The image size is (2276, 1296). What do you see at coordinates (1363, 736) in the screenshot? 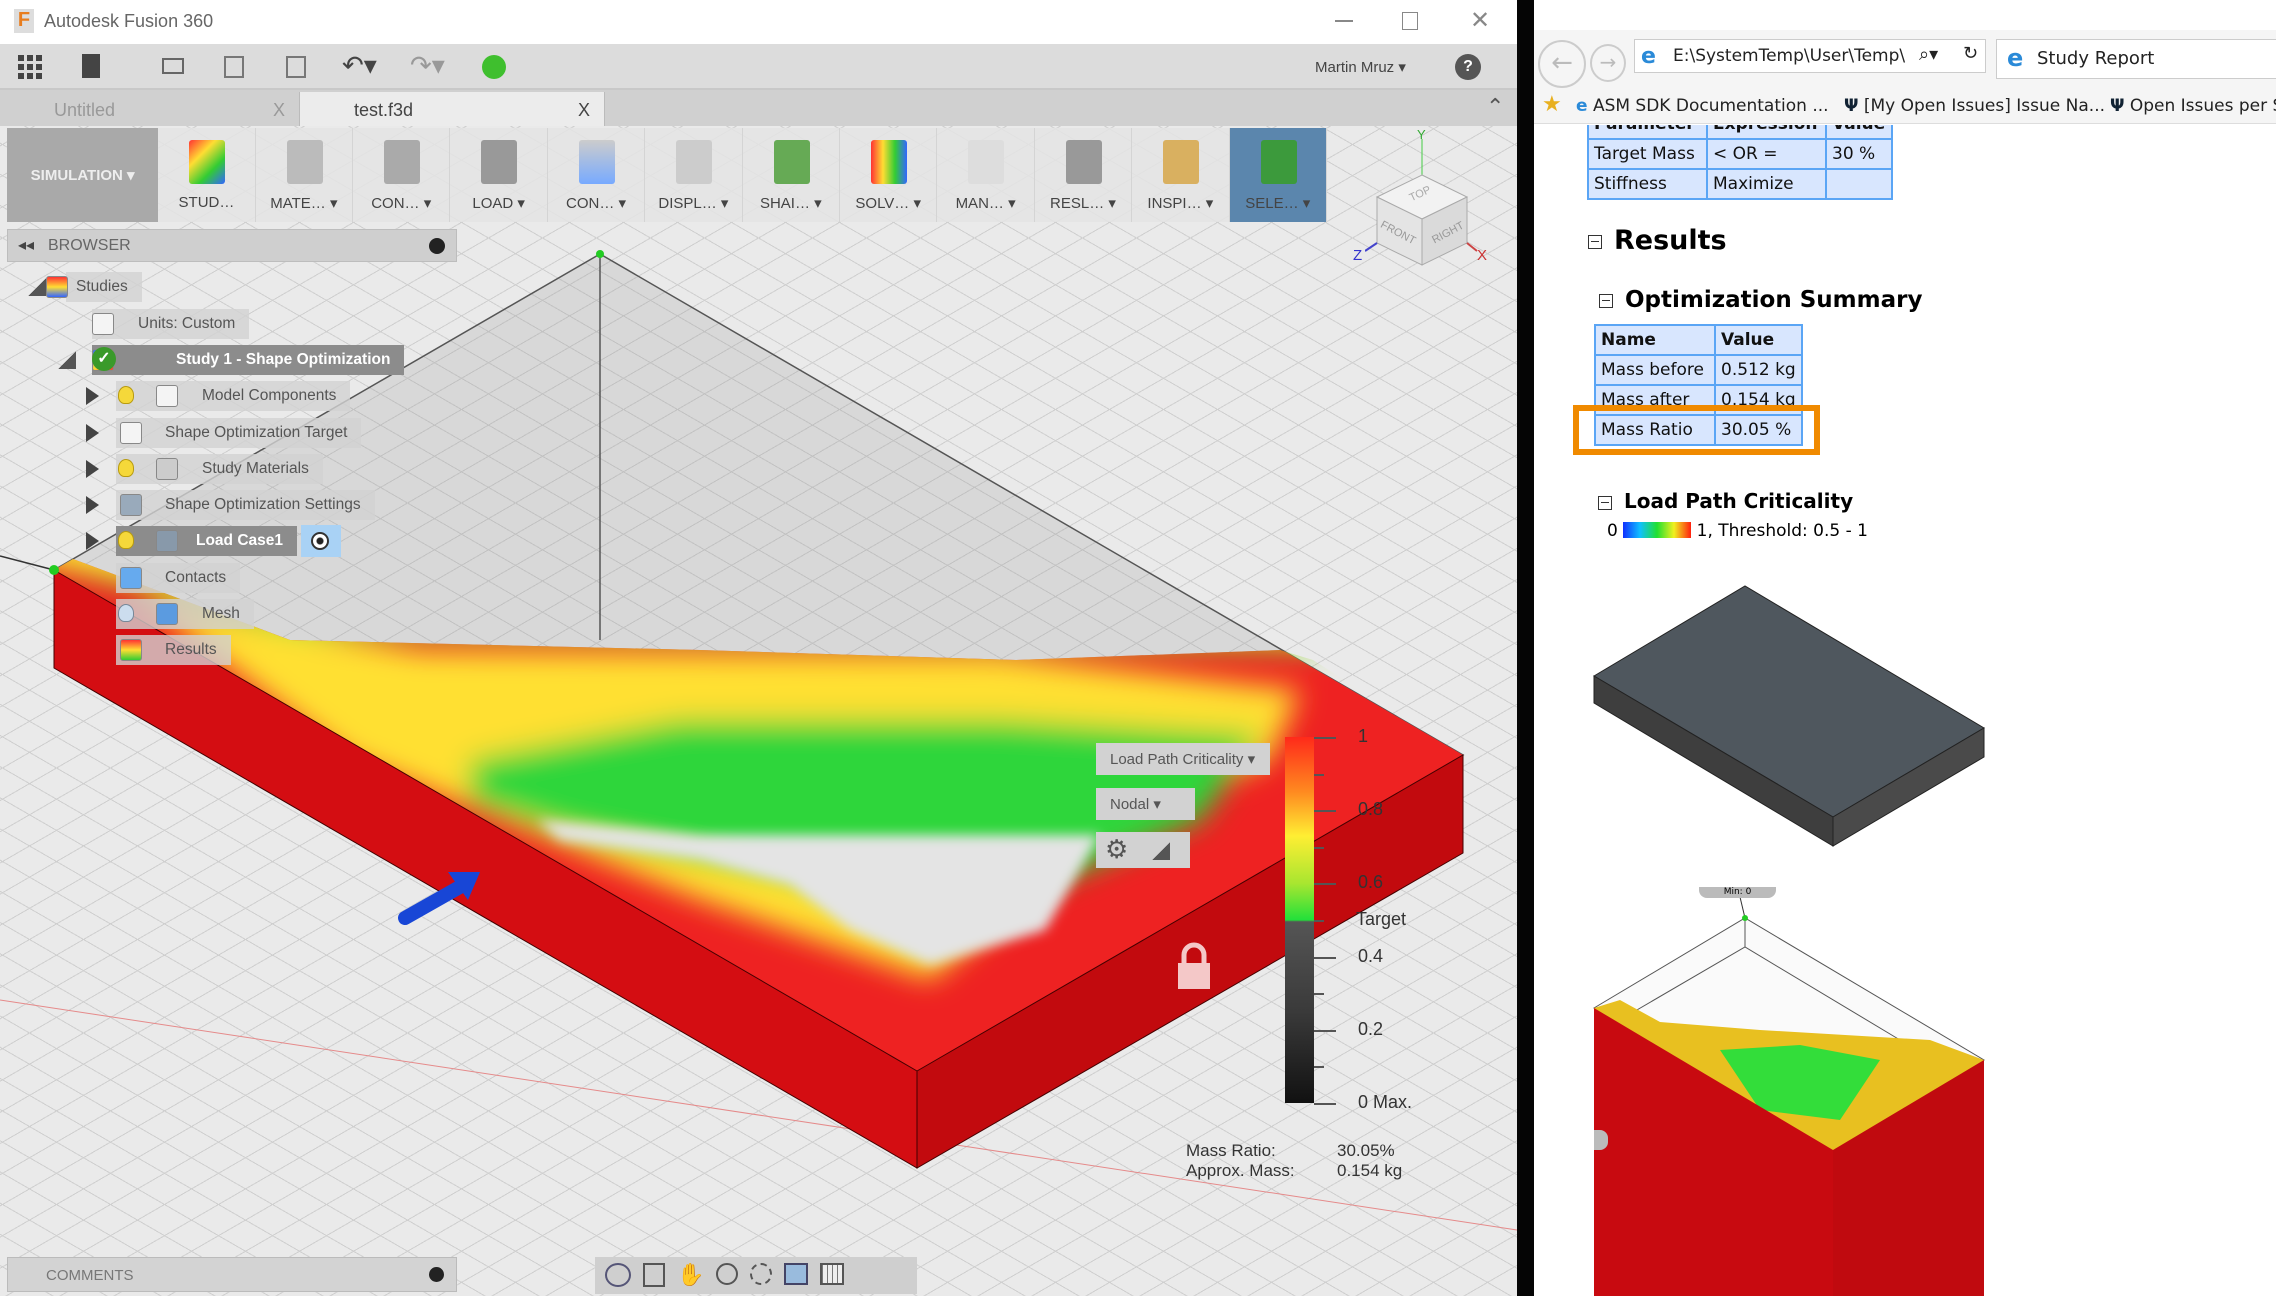
I see `scale-label: 1` at bounding box center [1363, 736].